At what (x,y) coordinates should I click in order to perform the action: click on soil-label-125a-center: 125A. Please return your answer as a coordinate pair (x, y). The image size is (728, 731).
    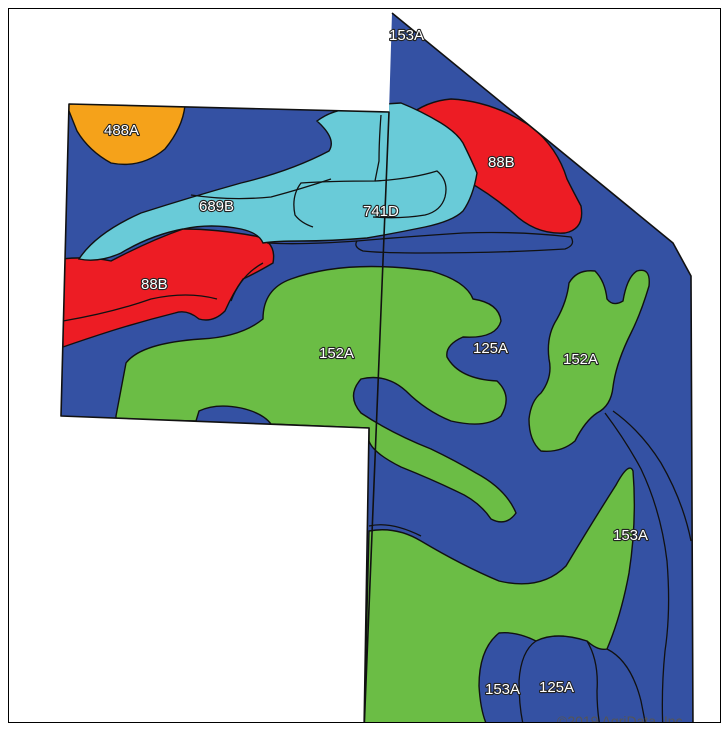
    Looking at the image, I should click on (490, 348).